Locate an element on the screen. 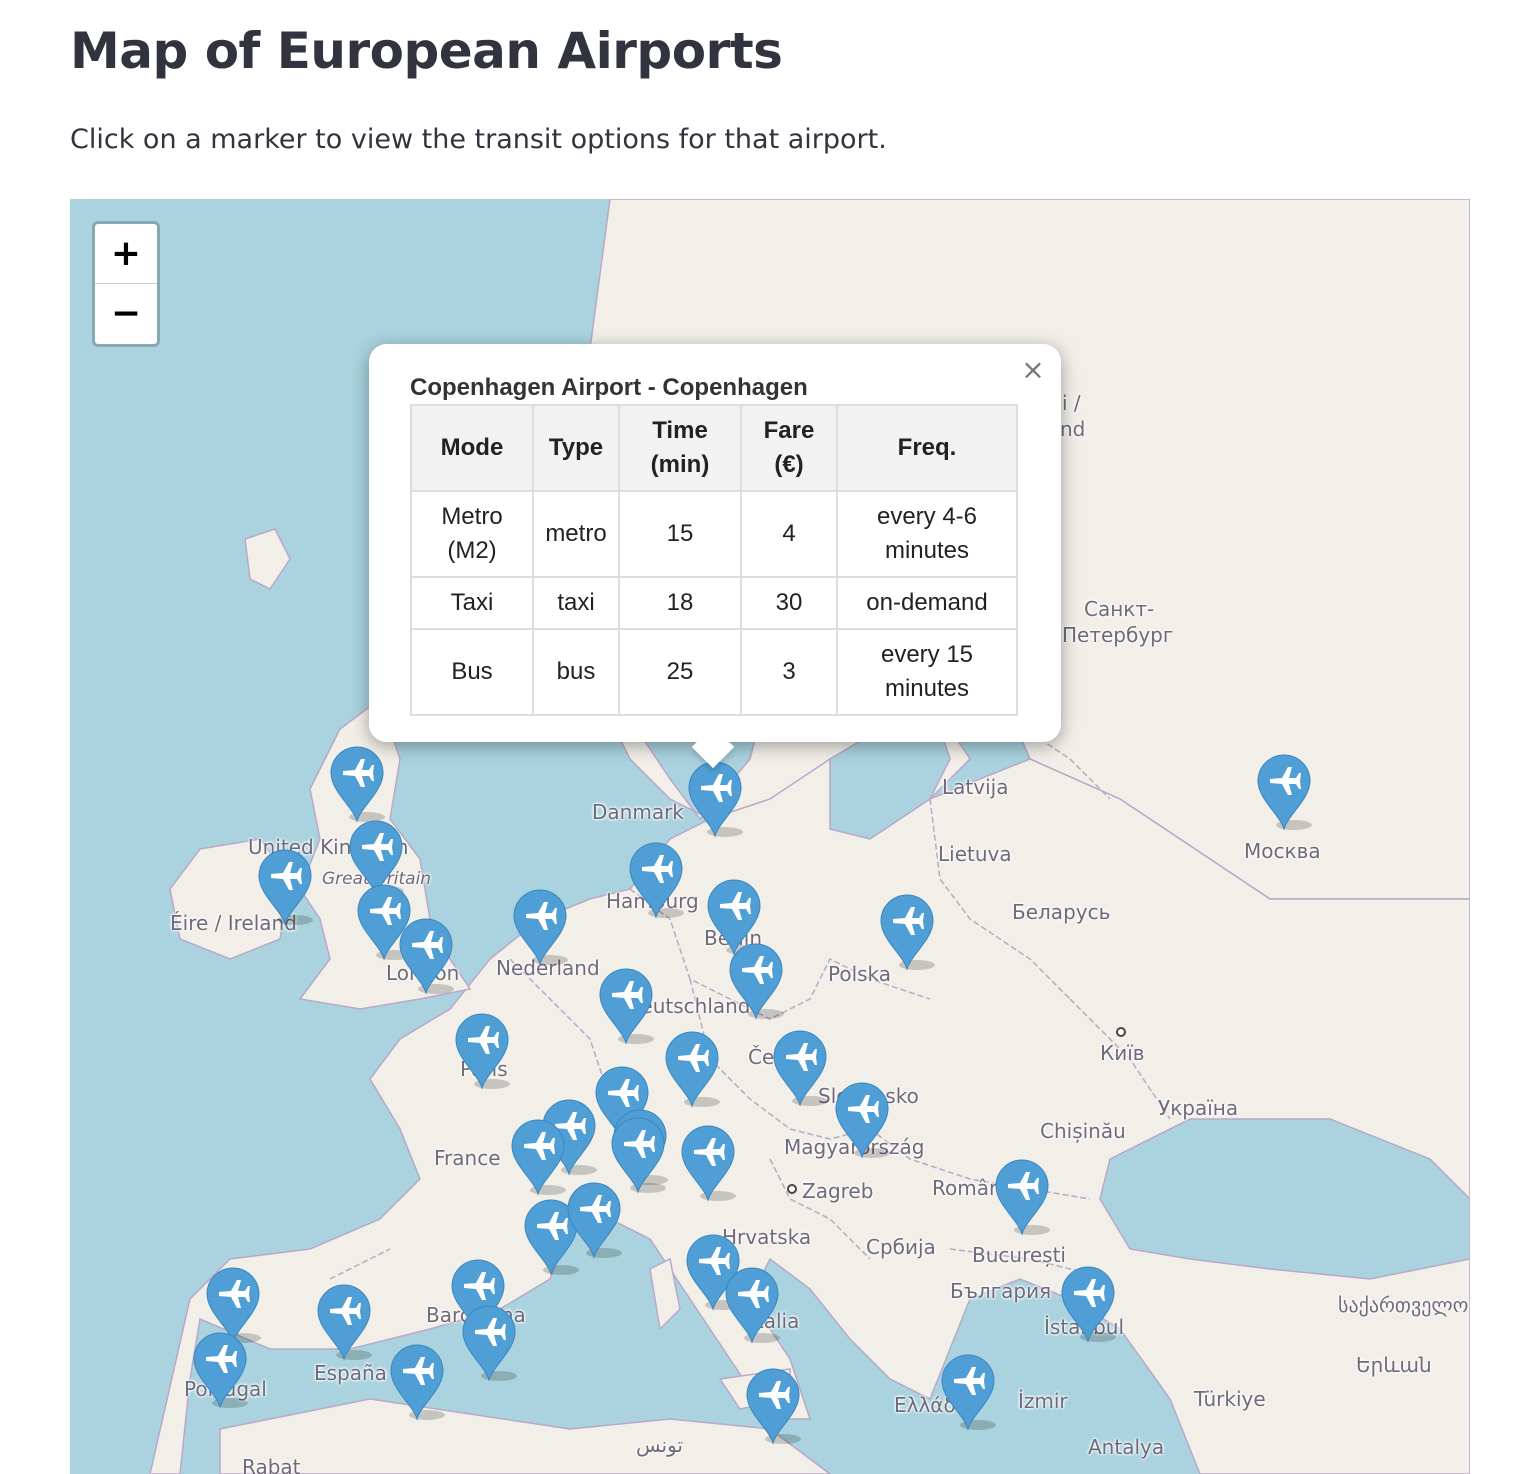  table-cell: on-demand is located at coordinates (927, 603).